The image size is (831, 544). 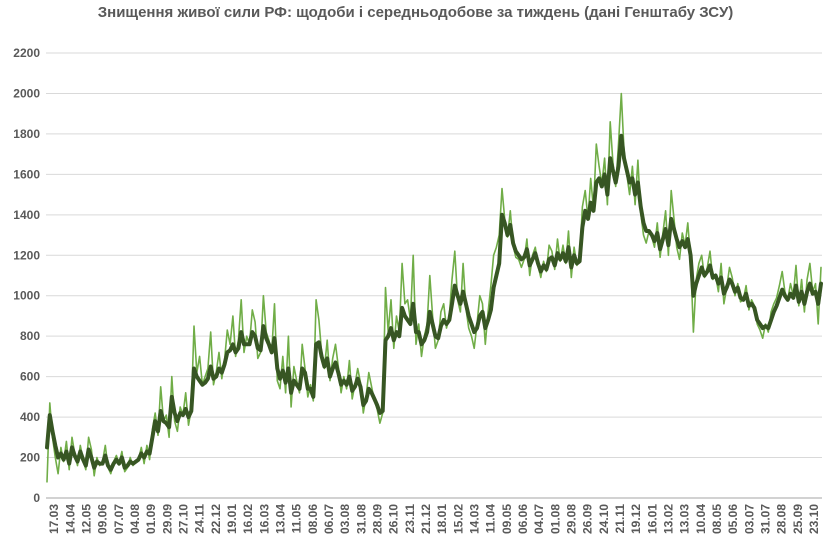 I want to click on x-tick-label: 13.02, so click(x=668, y=519).